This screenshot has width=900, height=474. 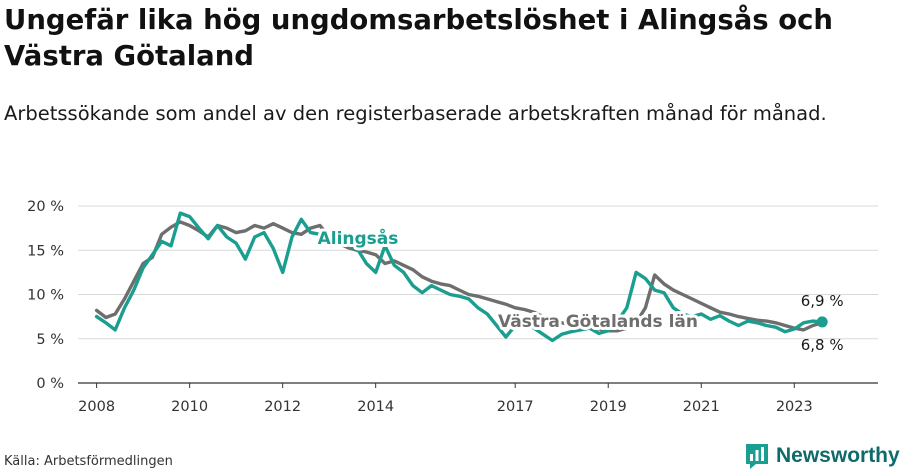 What do you see at coordinates (757, 456) in the screenshot?
I see `newsworthy-logo-icon` at bounding box center [757, 456].